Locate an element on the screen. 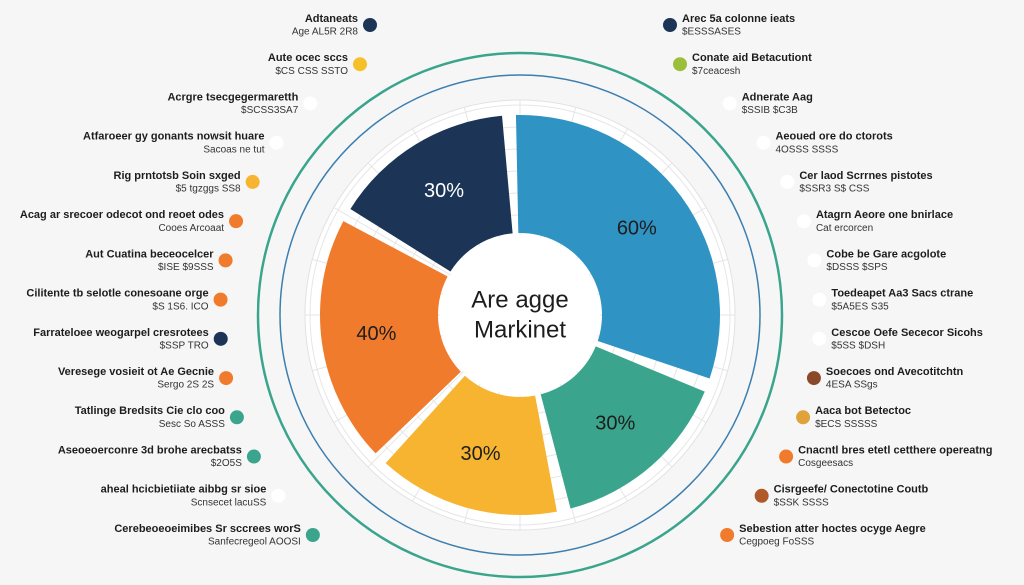  label-title: Farrateloee weogarpel cresrotees is located at coordinates (120, 333).